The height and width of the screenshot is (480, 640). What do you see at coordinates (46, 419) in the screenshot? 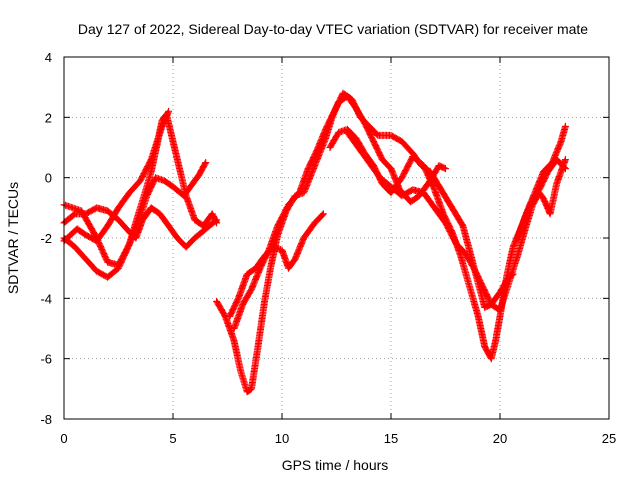
I see `y-tick-label: -8` at bounding box center [46, 419].